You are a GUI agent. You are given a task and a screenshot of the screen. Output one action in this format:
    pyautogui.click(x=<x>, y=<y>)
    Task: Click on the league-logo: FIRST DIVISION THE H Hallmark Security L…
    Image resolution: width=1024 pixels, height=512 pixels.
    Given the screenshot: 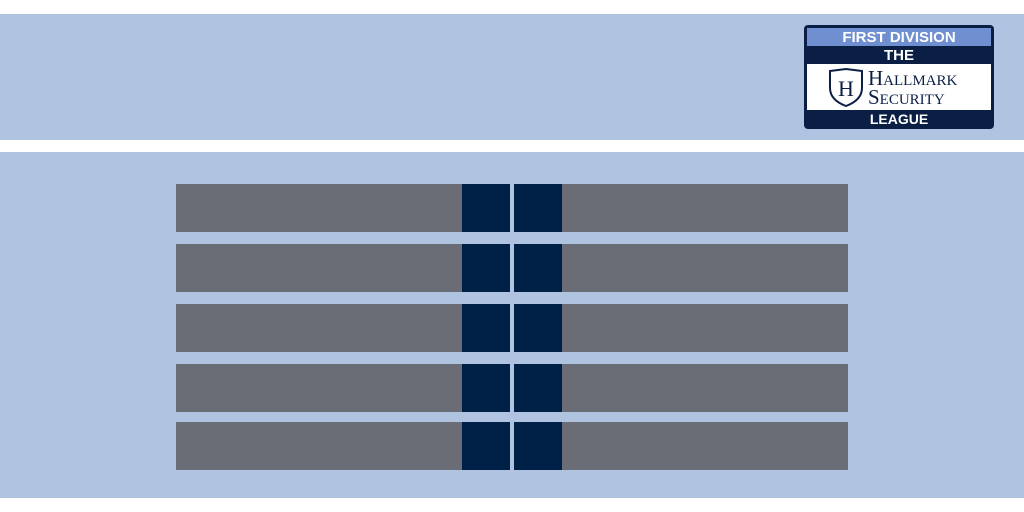 What is the action you would take?
    pyautogui.click(x=899, y=77)
    